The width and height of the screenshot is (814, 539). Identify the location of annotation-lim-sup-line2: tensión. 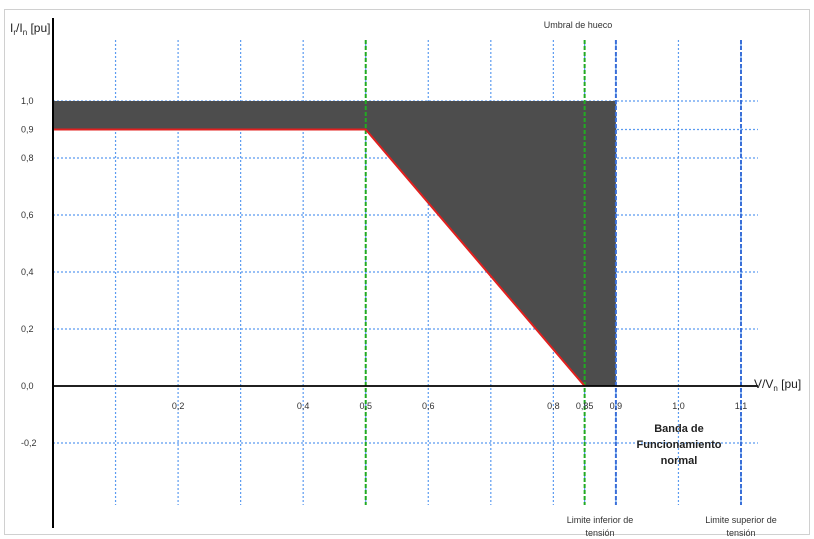
(740, 533).